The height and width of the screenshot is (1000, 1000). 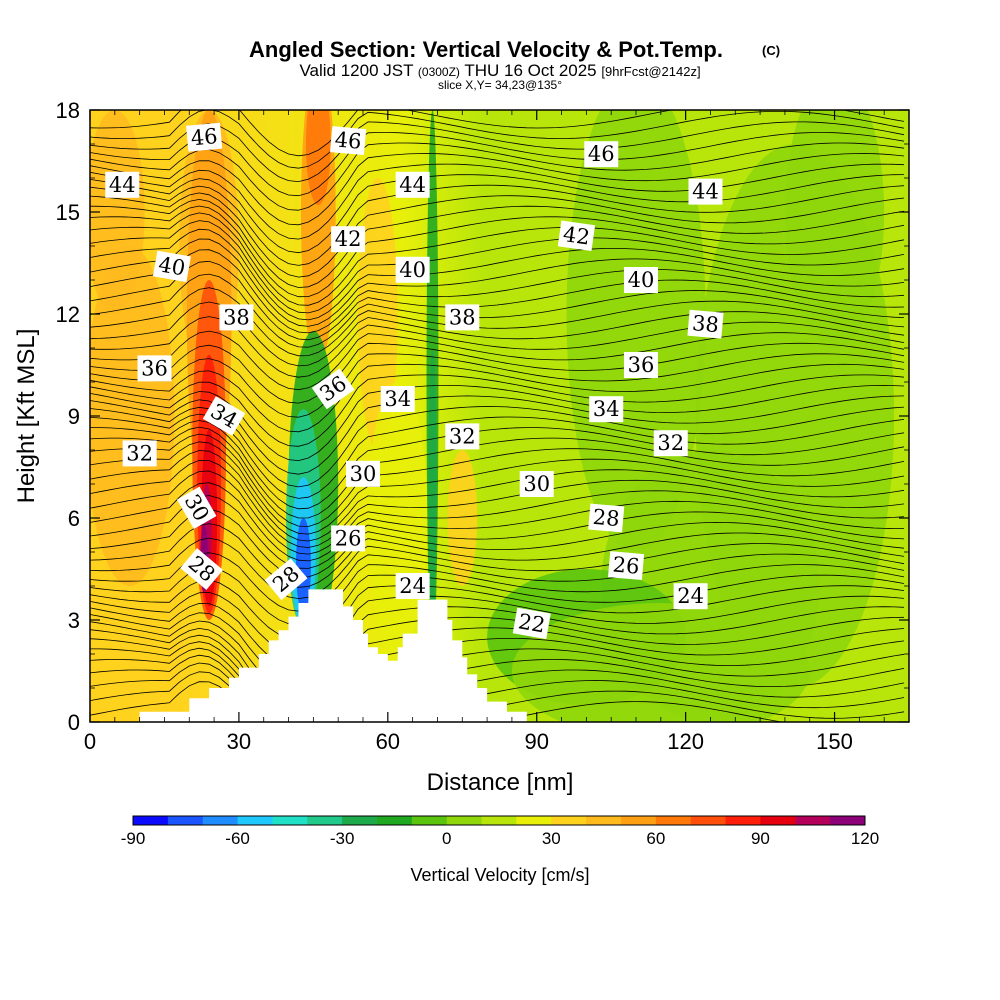 What do you see at coordinates (74, 722) in the screenshot?
I see `y-tick-label: 0` at bounding box center [74, 722].